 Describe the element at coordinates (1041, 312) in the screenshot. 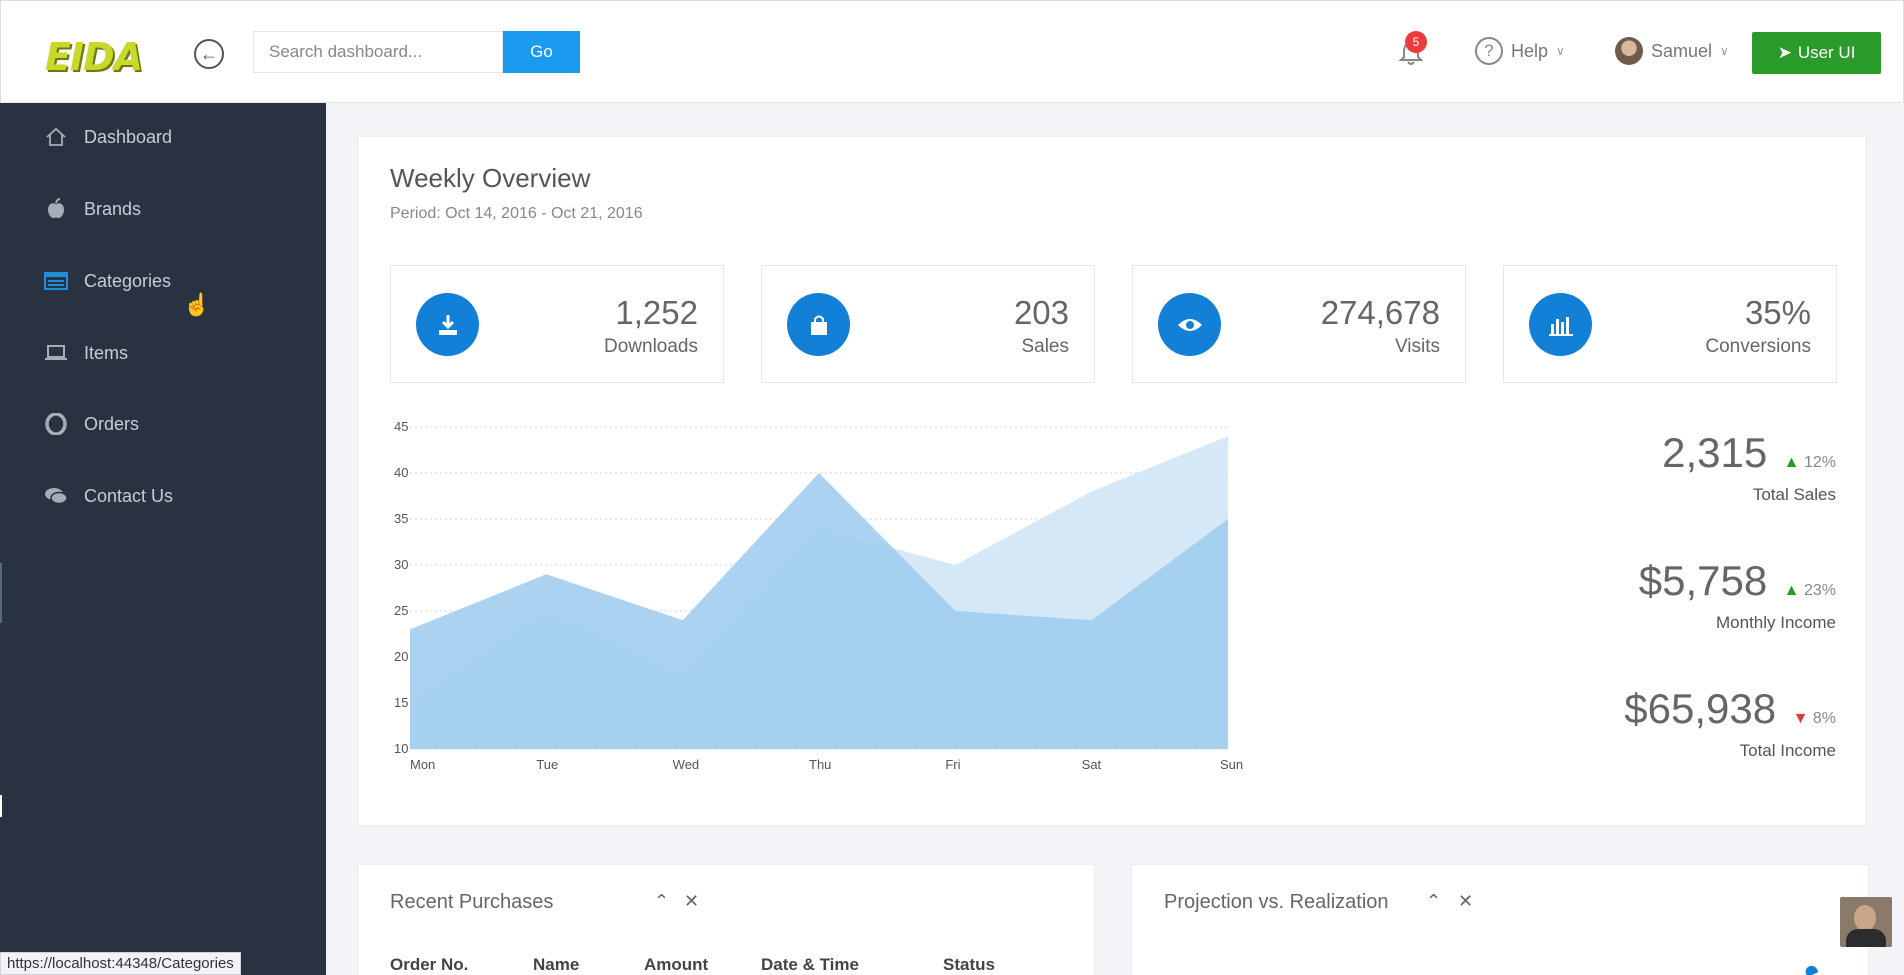

I see `stat-value: 203` at that location.